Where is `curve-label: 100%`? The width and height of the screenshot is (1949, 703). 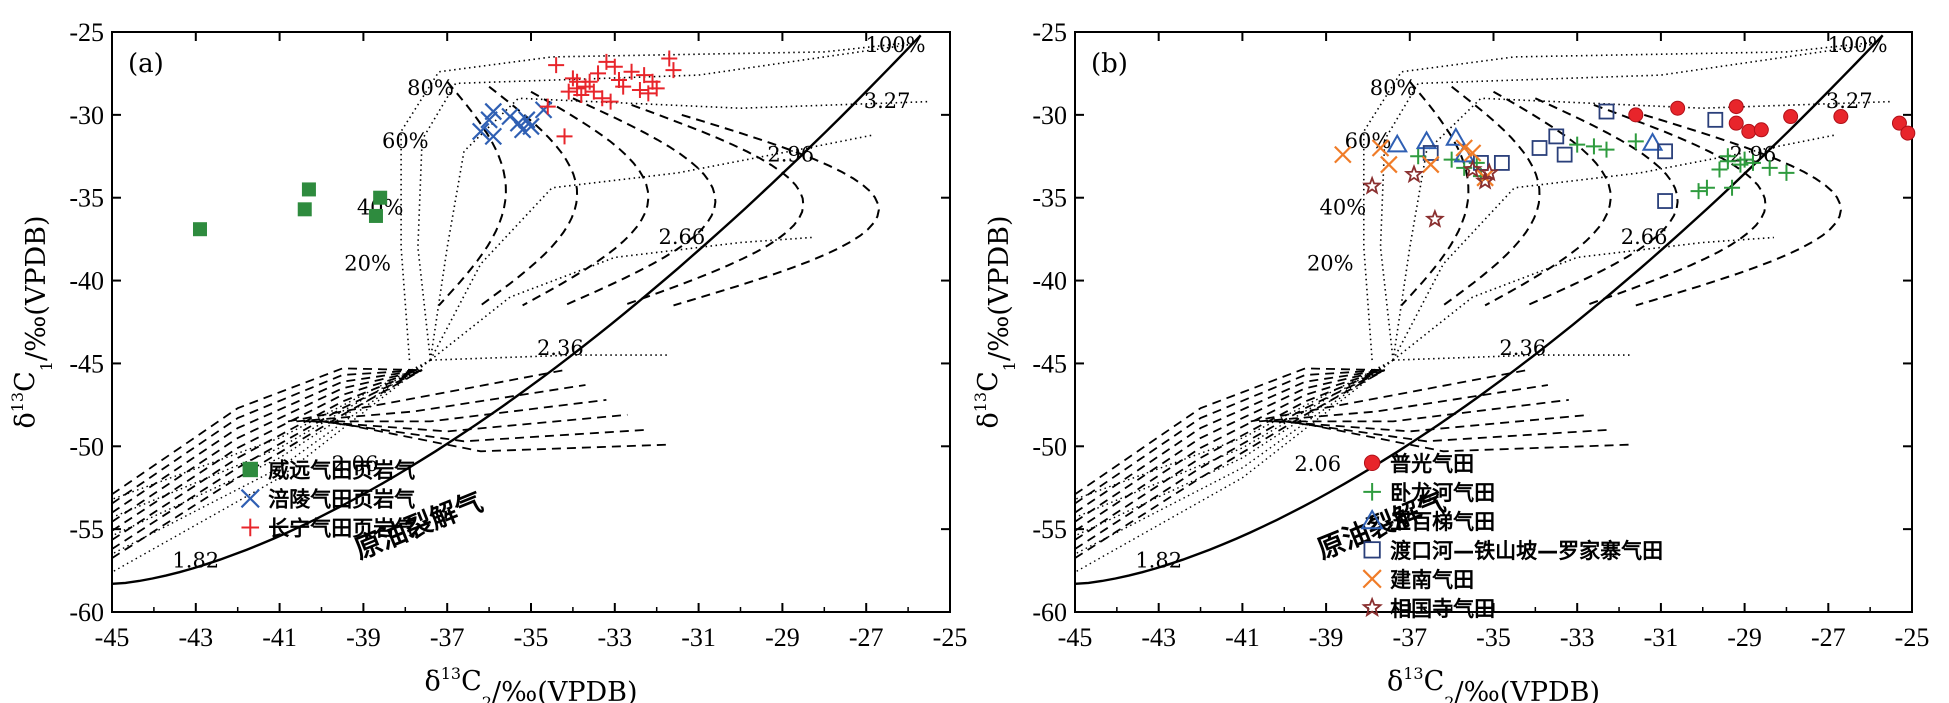
curve-label: 100% is located at coordinates (1858, 45).